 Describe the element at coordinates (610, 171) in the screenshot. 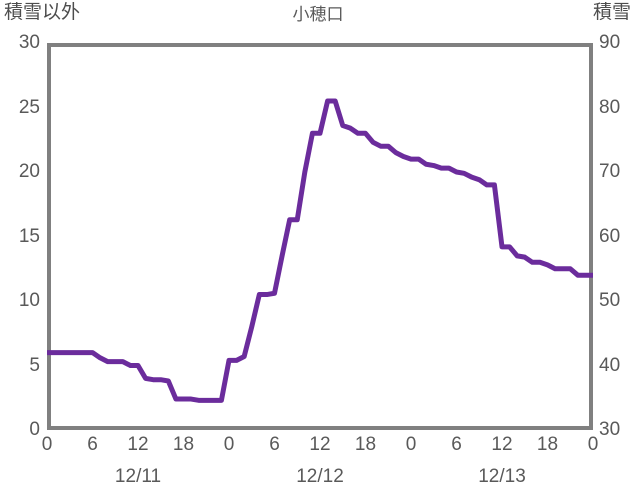

I see `y-tick-right: 70` at that location.